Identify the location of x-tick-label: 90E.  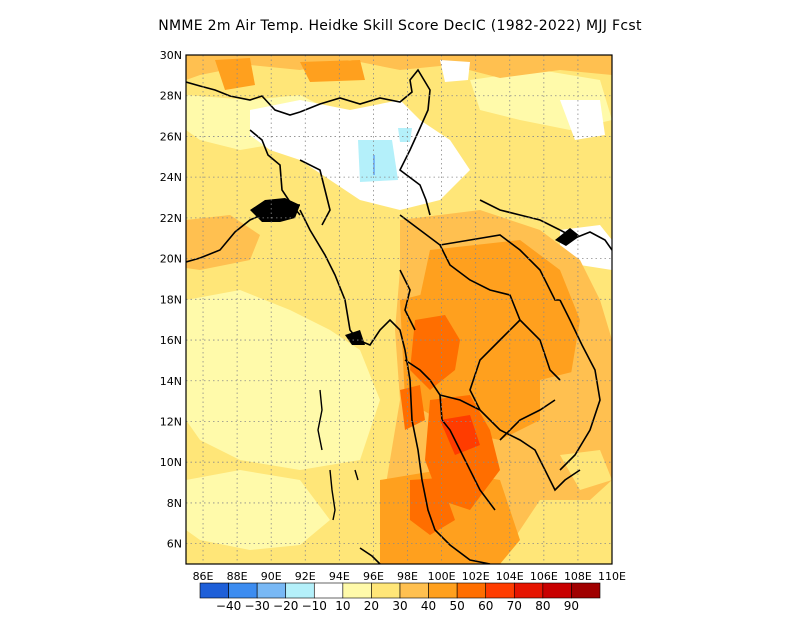
(271, 576).